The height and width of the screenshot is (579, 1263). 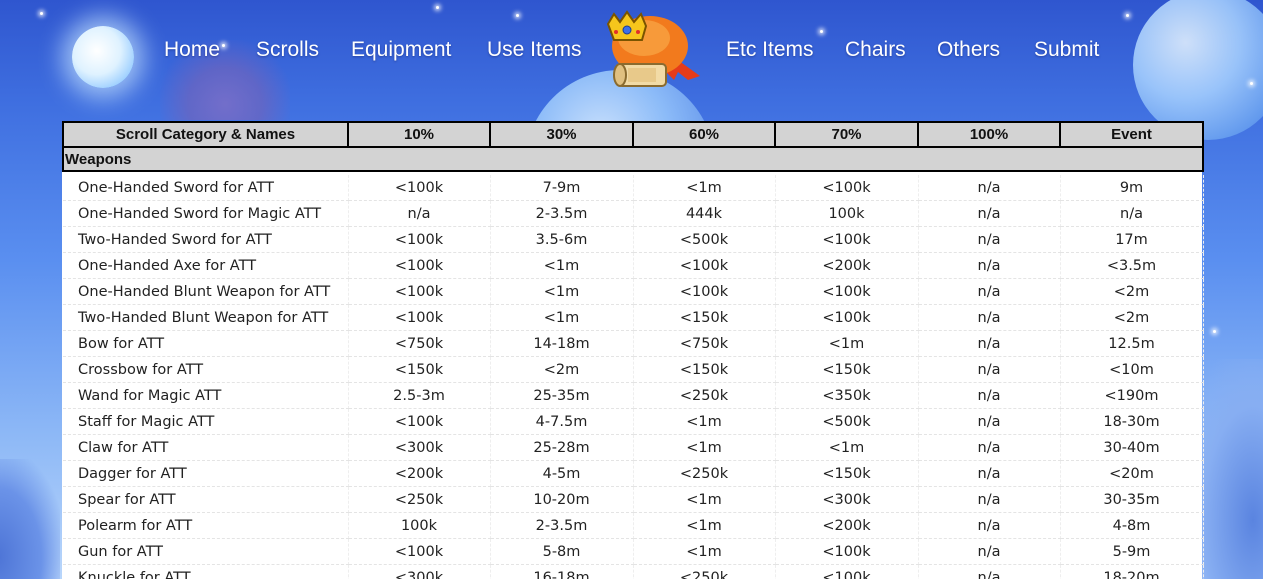 I want to click on cell-10: 100k, so click(x=419, y=525).